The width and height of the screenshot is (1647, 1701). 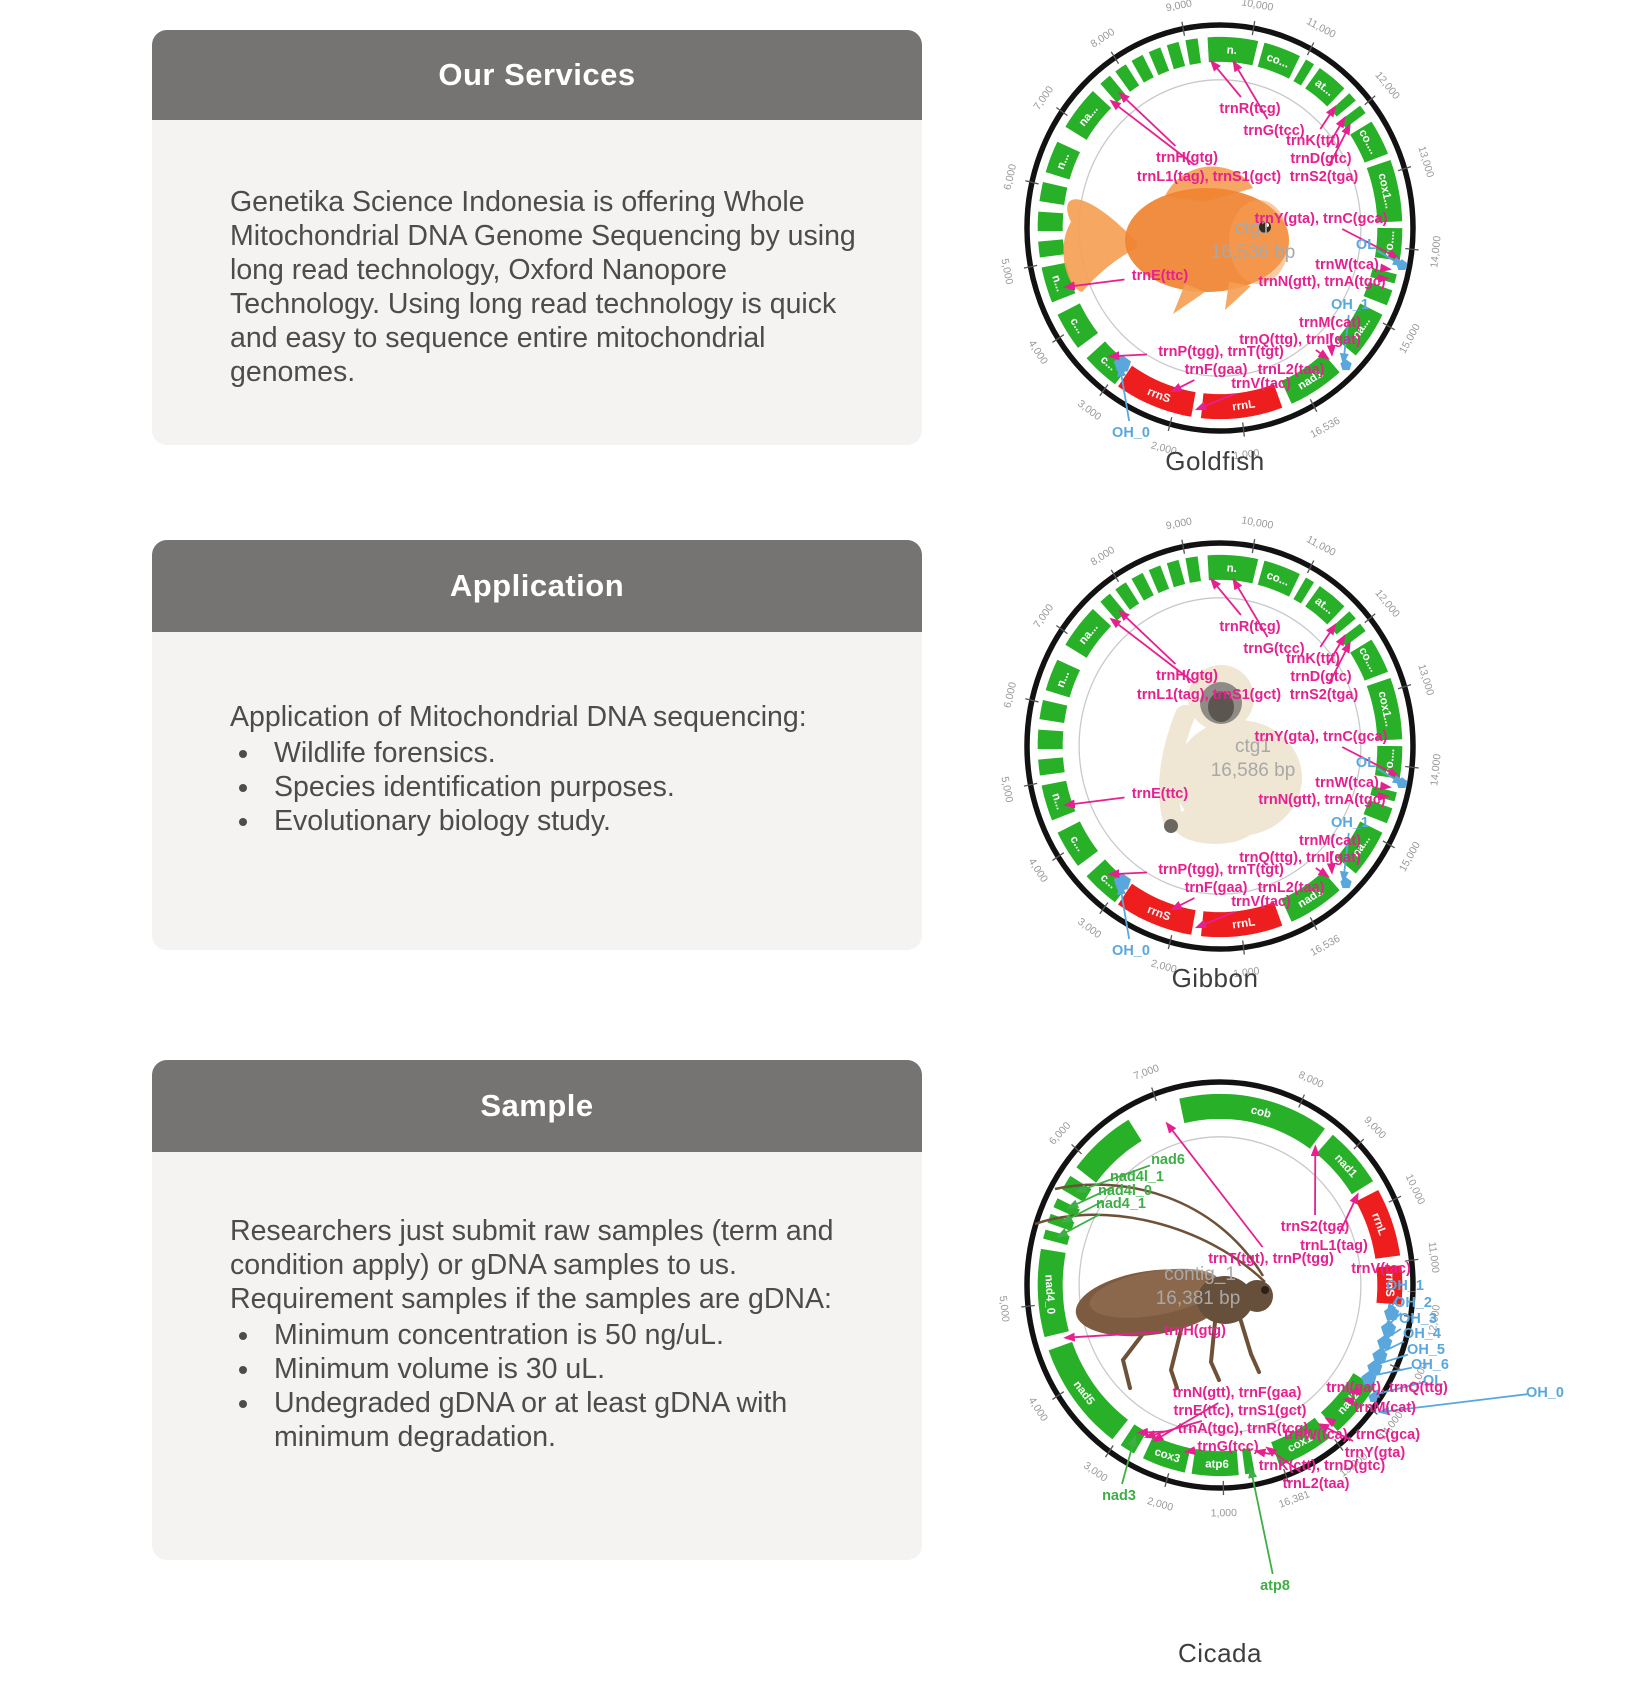 I want to click on gene-annotation: nad4l_0, so click(x=1125, y=1191).